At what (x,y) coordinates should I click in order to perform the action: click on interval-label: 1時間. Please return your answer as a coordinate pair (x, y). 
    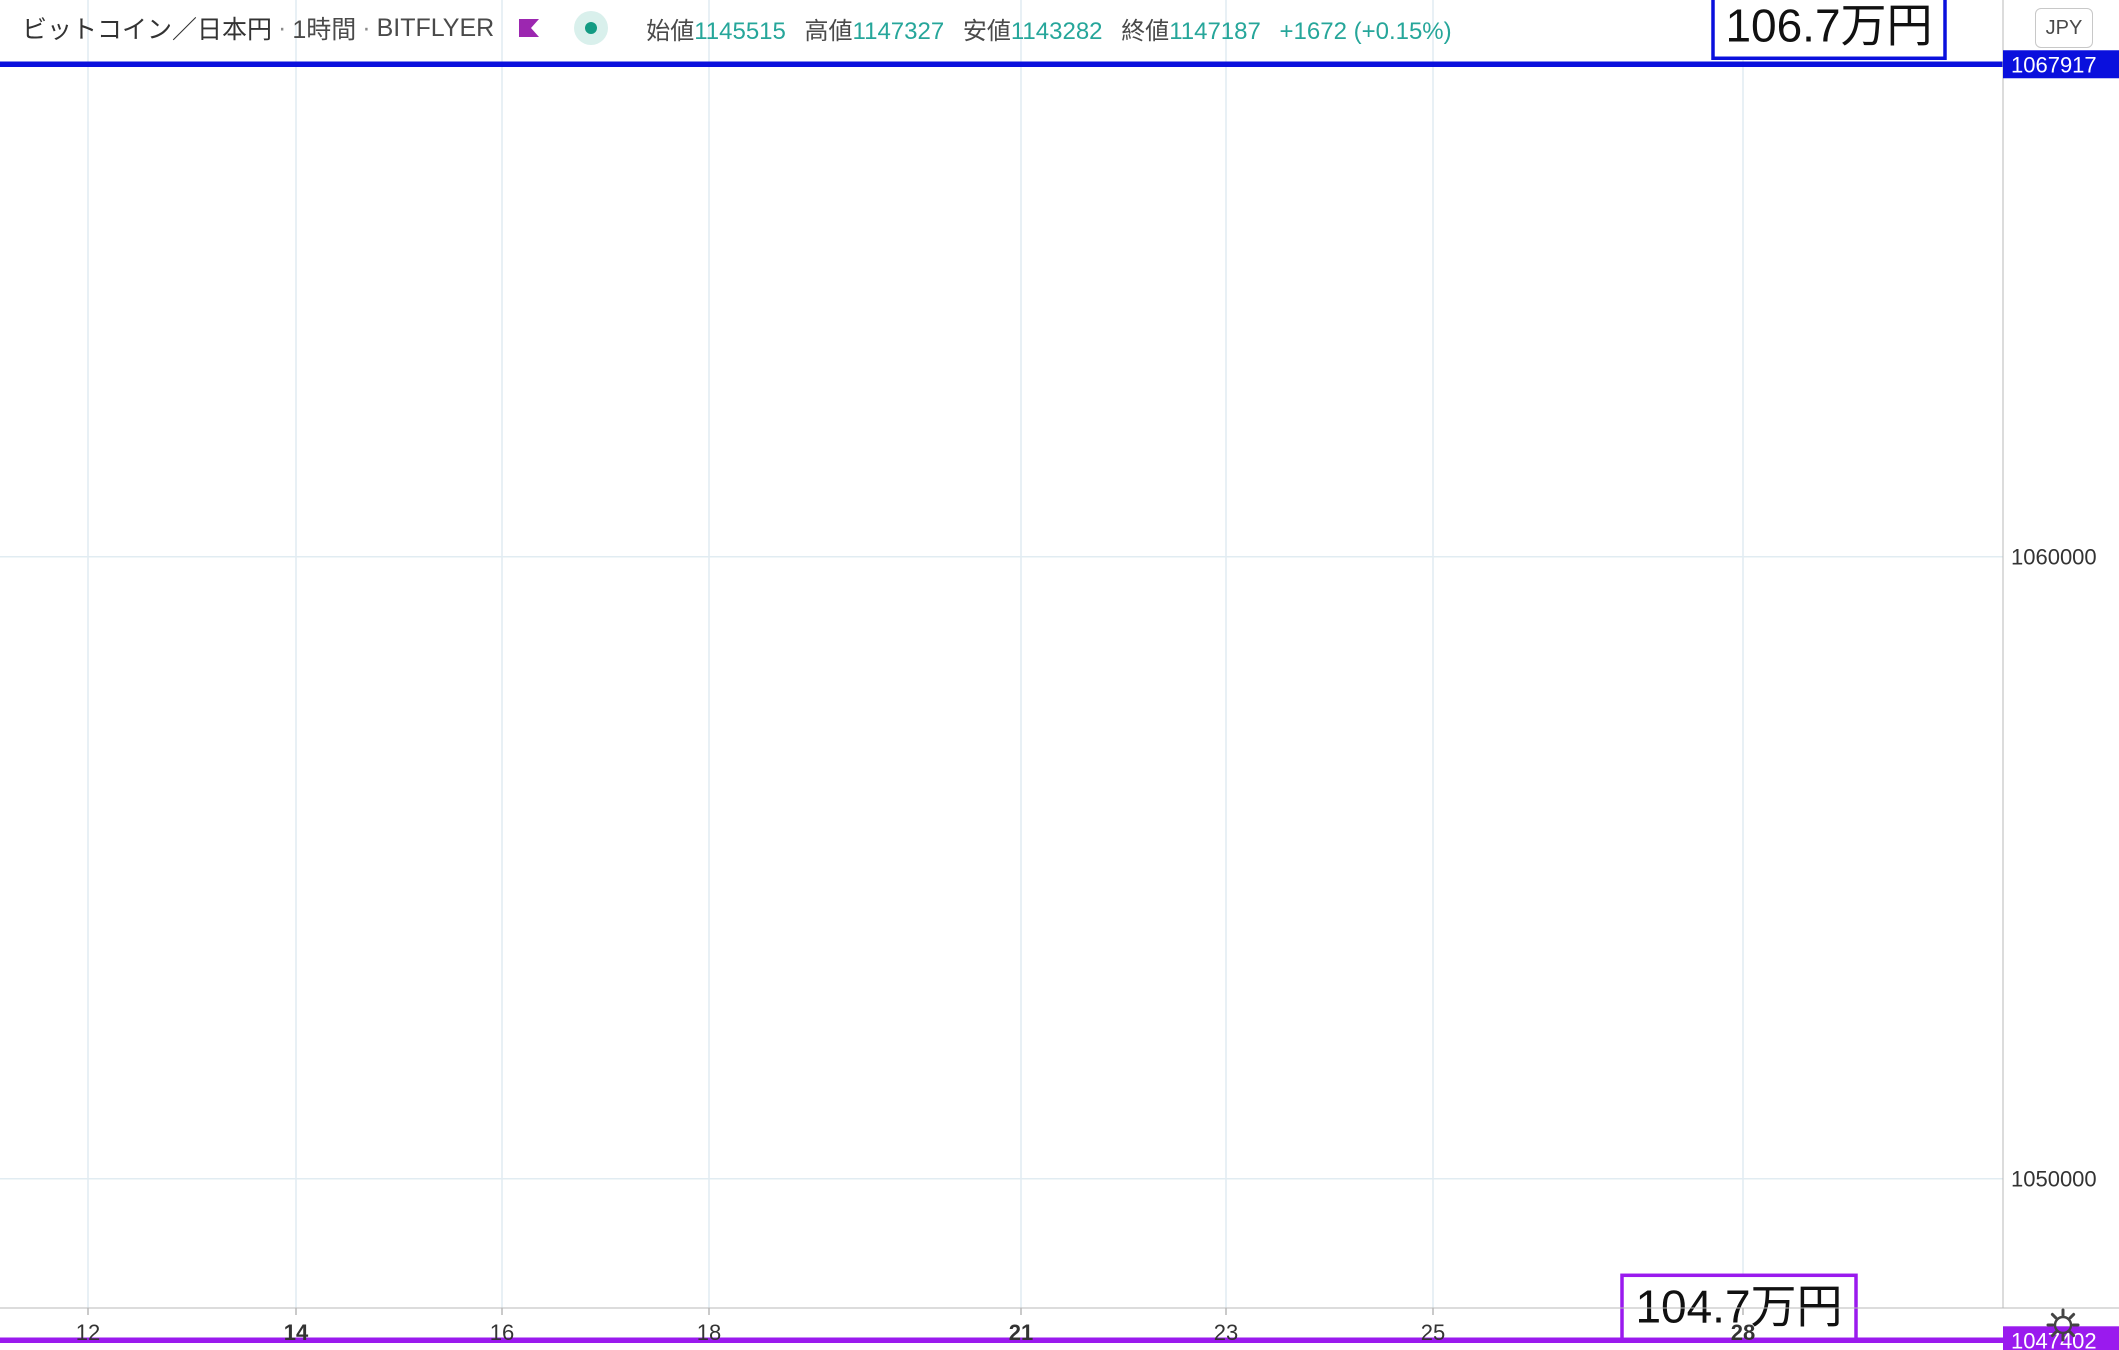
    Looking at the image, I should click on (324, 30).